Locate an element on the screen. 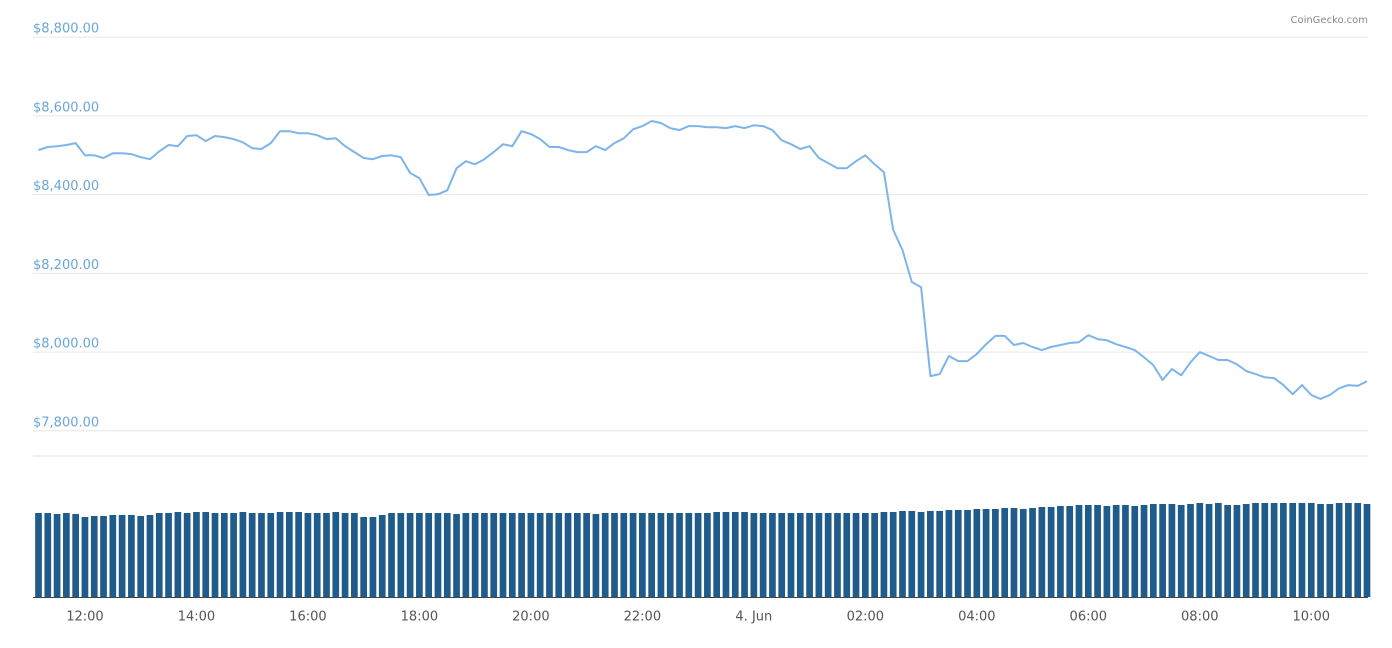 The image size is (1392, 648). y-tick-label: $8,600.00 is located at coordinates (66, 107).